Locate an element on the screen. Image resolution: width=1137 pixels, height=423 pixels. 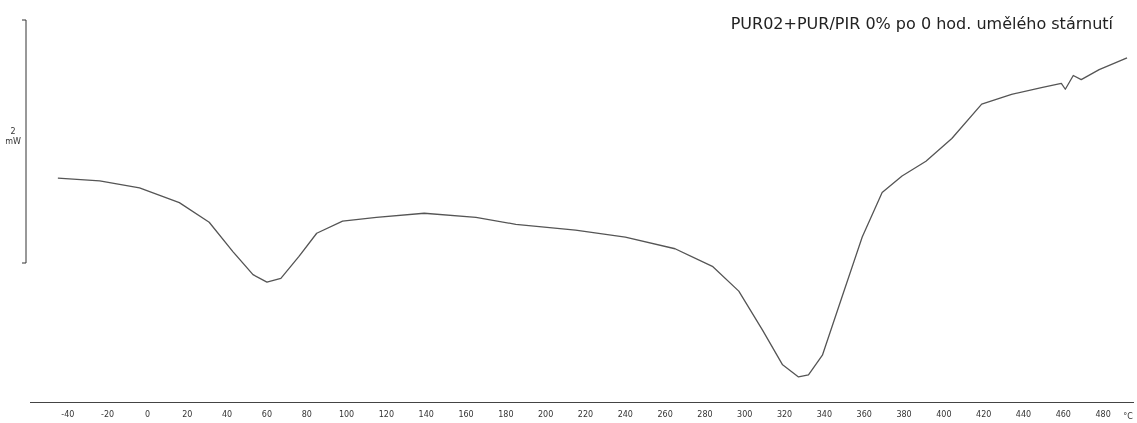
x-tick-label: 220 is located at coordinates (585, 415).